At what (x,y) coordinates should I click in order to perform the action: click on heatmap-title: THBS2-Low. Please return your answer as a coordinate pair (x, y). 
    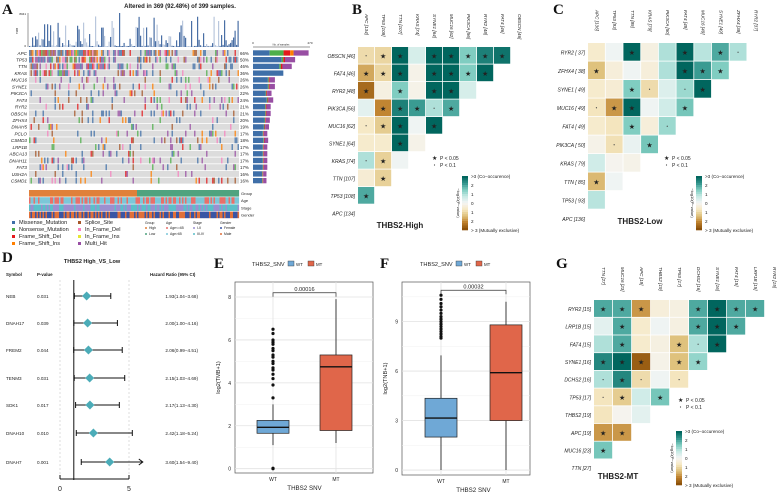
    Looking at the image, I should click on (641, 221).